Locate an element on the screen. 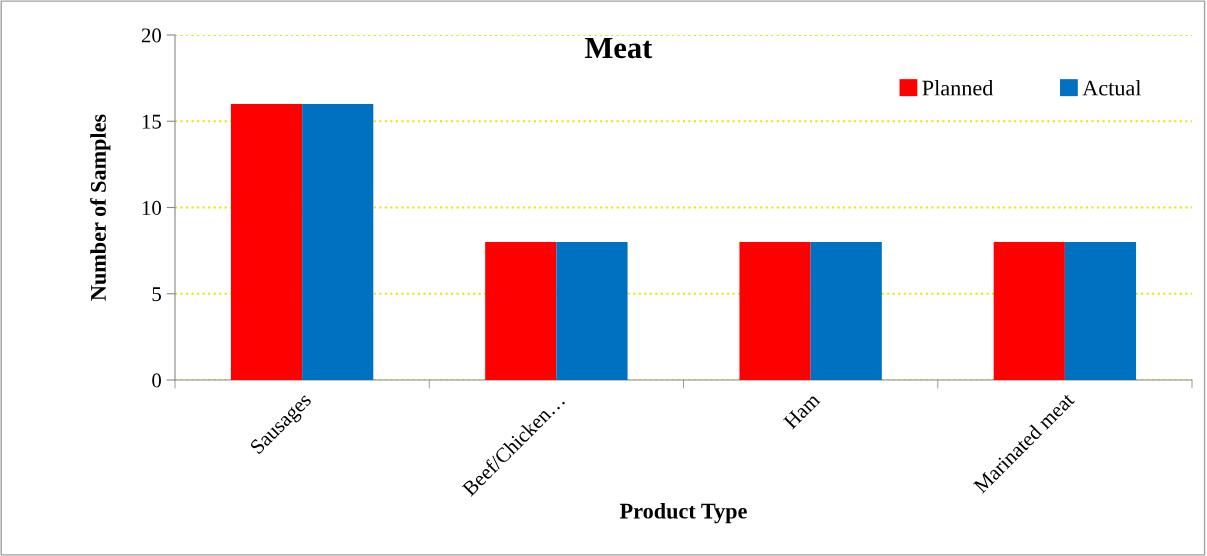  y-tick-label: 5 is located at coordinates (156, 294).